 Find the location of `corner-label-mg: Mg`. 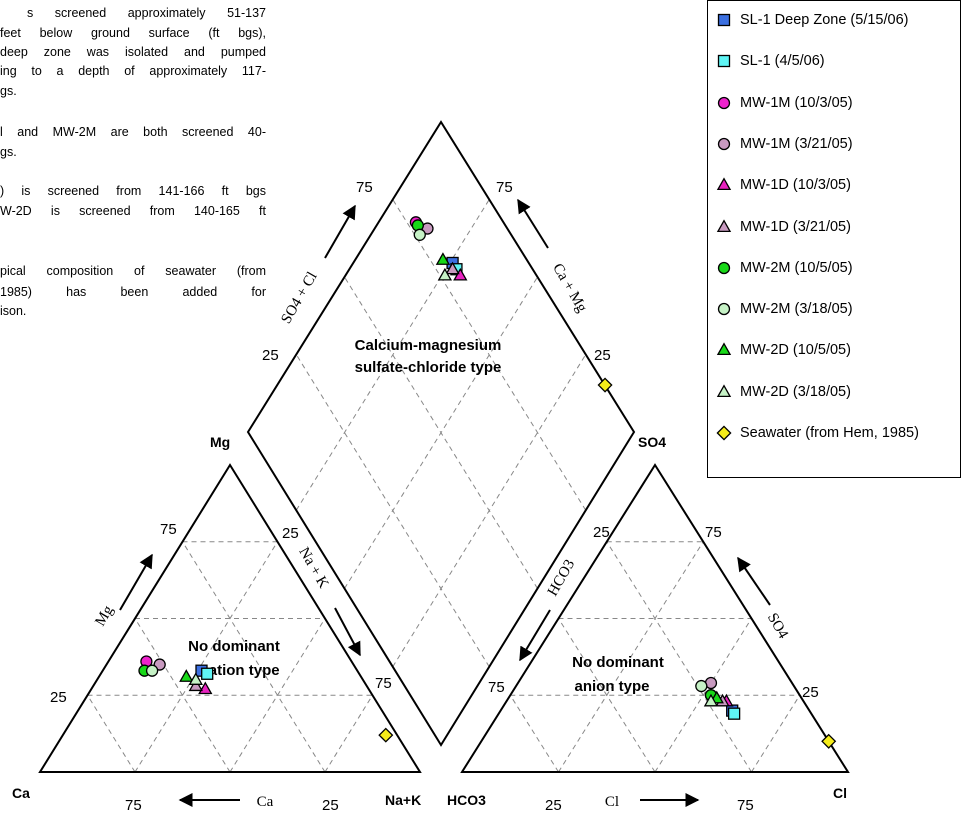

corner-label-mg: Mg is located at coordinates (220, 442).